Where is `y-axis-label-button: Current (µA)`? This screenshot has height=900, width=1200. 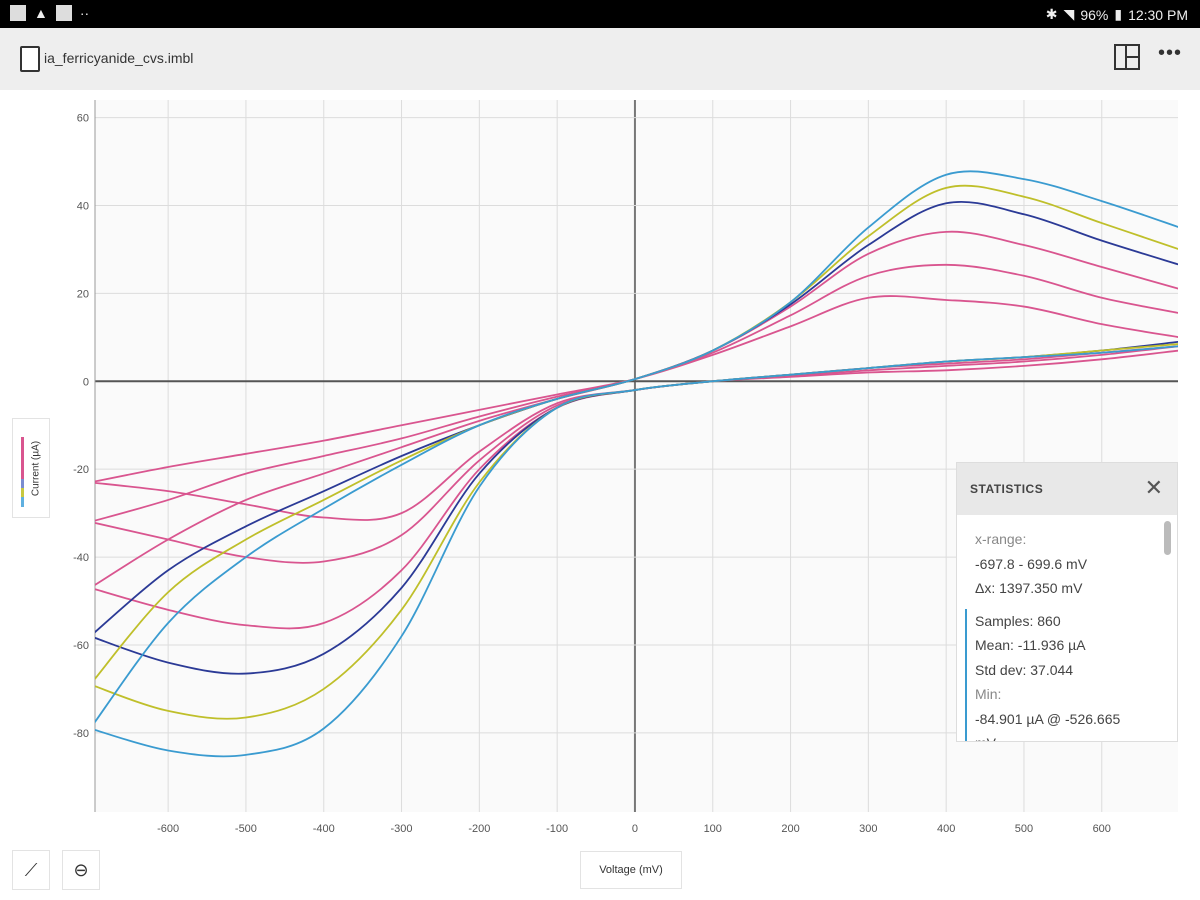 y-axis-label-button: Current (µA) is located at coordinates (31, 468).